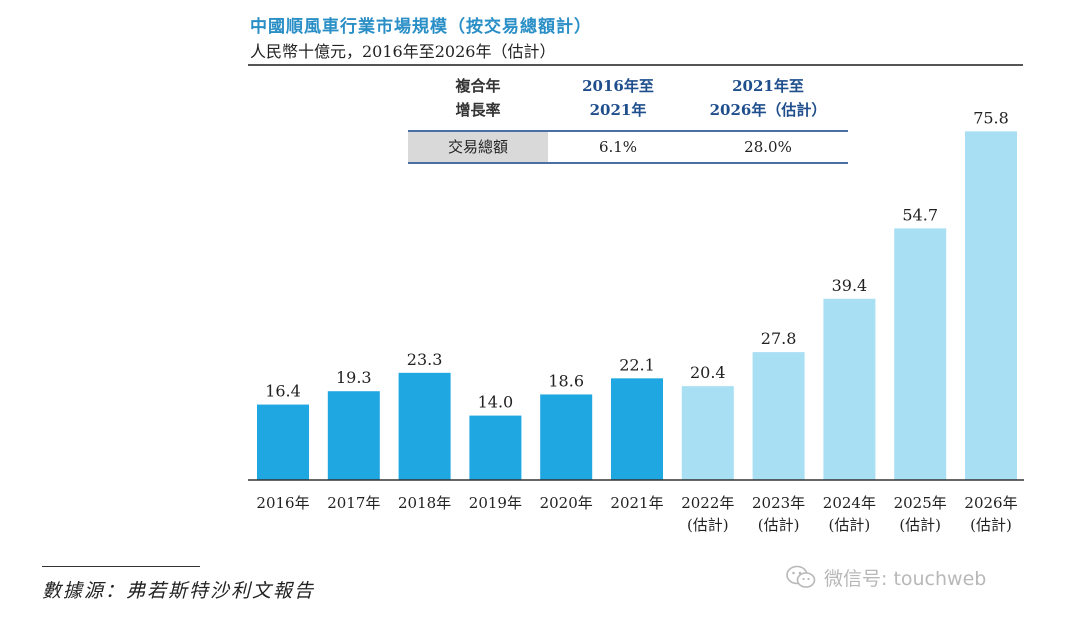 This screenshot has width=1080, height=623. What do you see at coordinates (920, 354) in the screenshot?
I see `bar-2025年` at bounding box center [920, 354].